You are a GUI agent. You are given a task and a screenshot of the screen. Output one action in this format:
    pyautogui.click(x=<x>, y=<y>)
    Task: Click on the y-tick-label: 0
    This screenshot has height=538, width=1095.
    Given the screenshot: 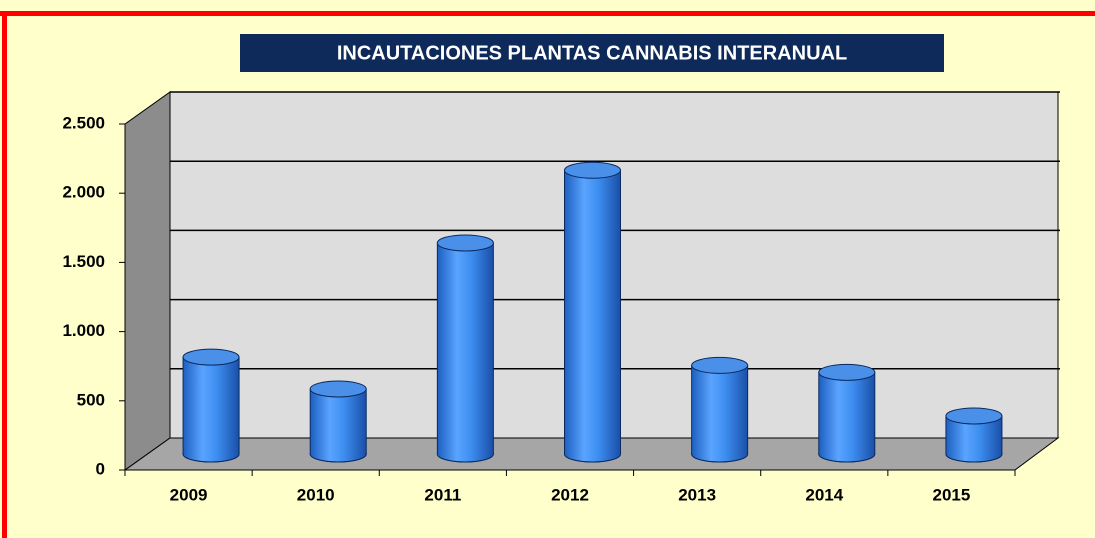 What is the action you would take?
    pyautogui.click(x=100, y=468)
    